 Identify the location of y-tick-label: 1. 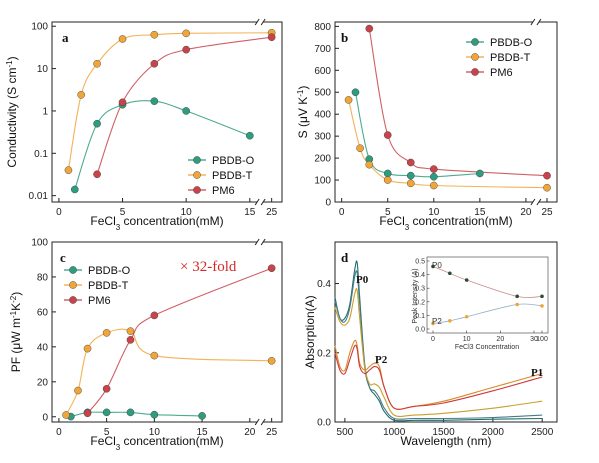
(45, 111).